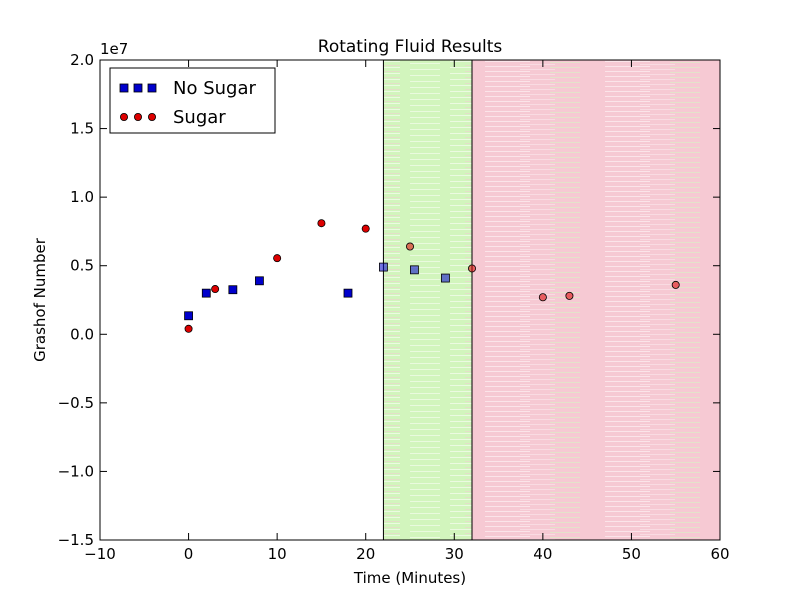 The image size is (800, 604). Describe the element at coordinates (542, 554) in the screenshot. I see `x-tick-label: 40` at that location.